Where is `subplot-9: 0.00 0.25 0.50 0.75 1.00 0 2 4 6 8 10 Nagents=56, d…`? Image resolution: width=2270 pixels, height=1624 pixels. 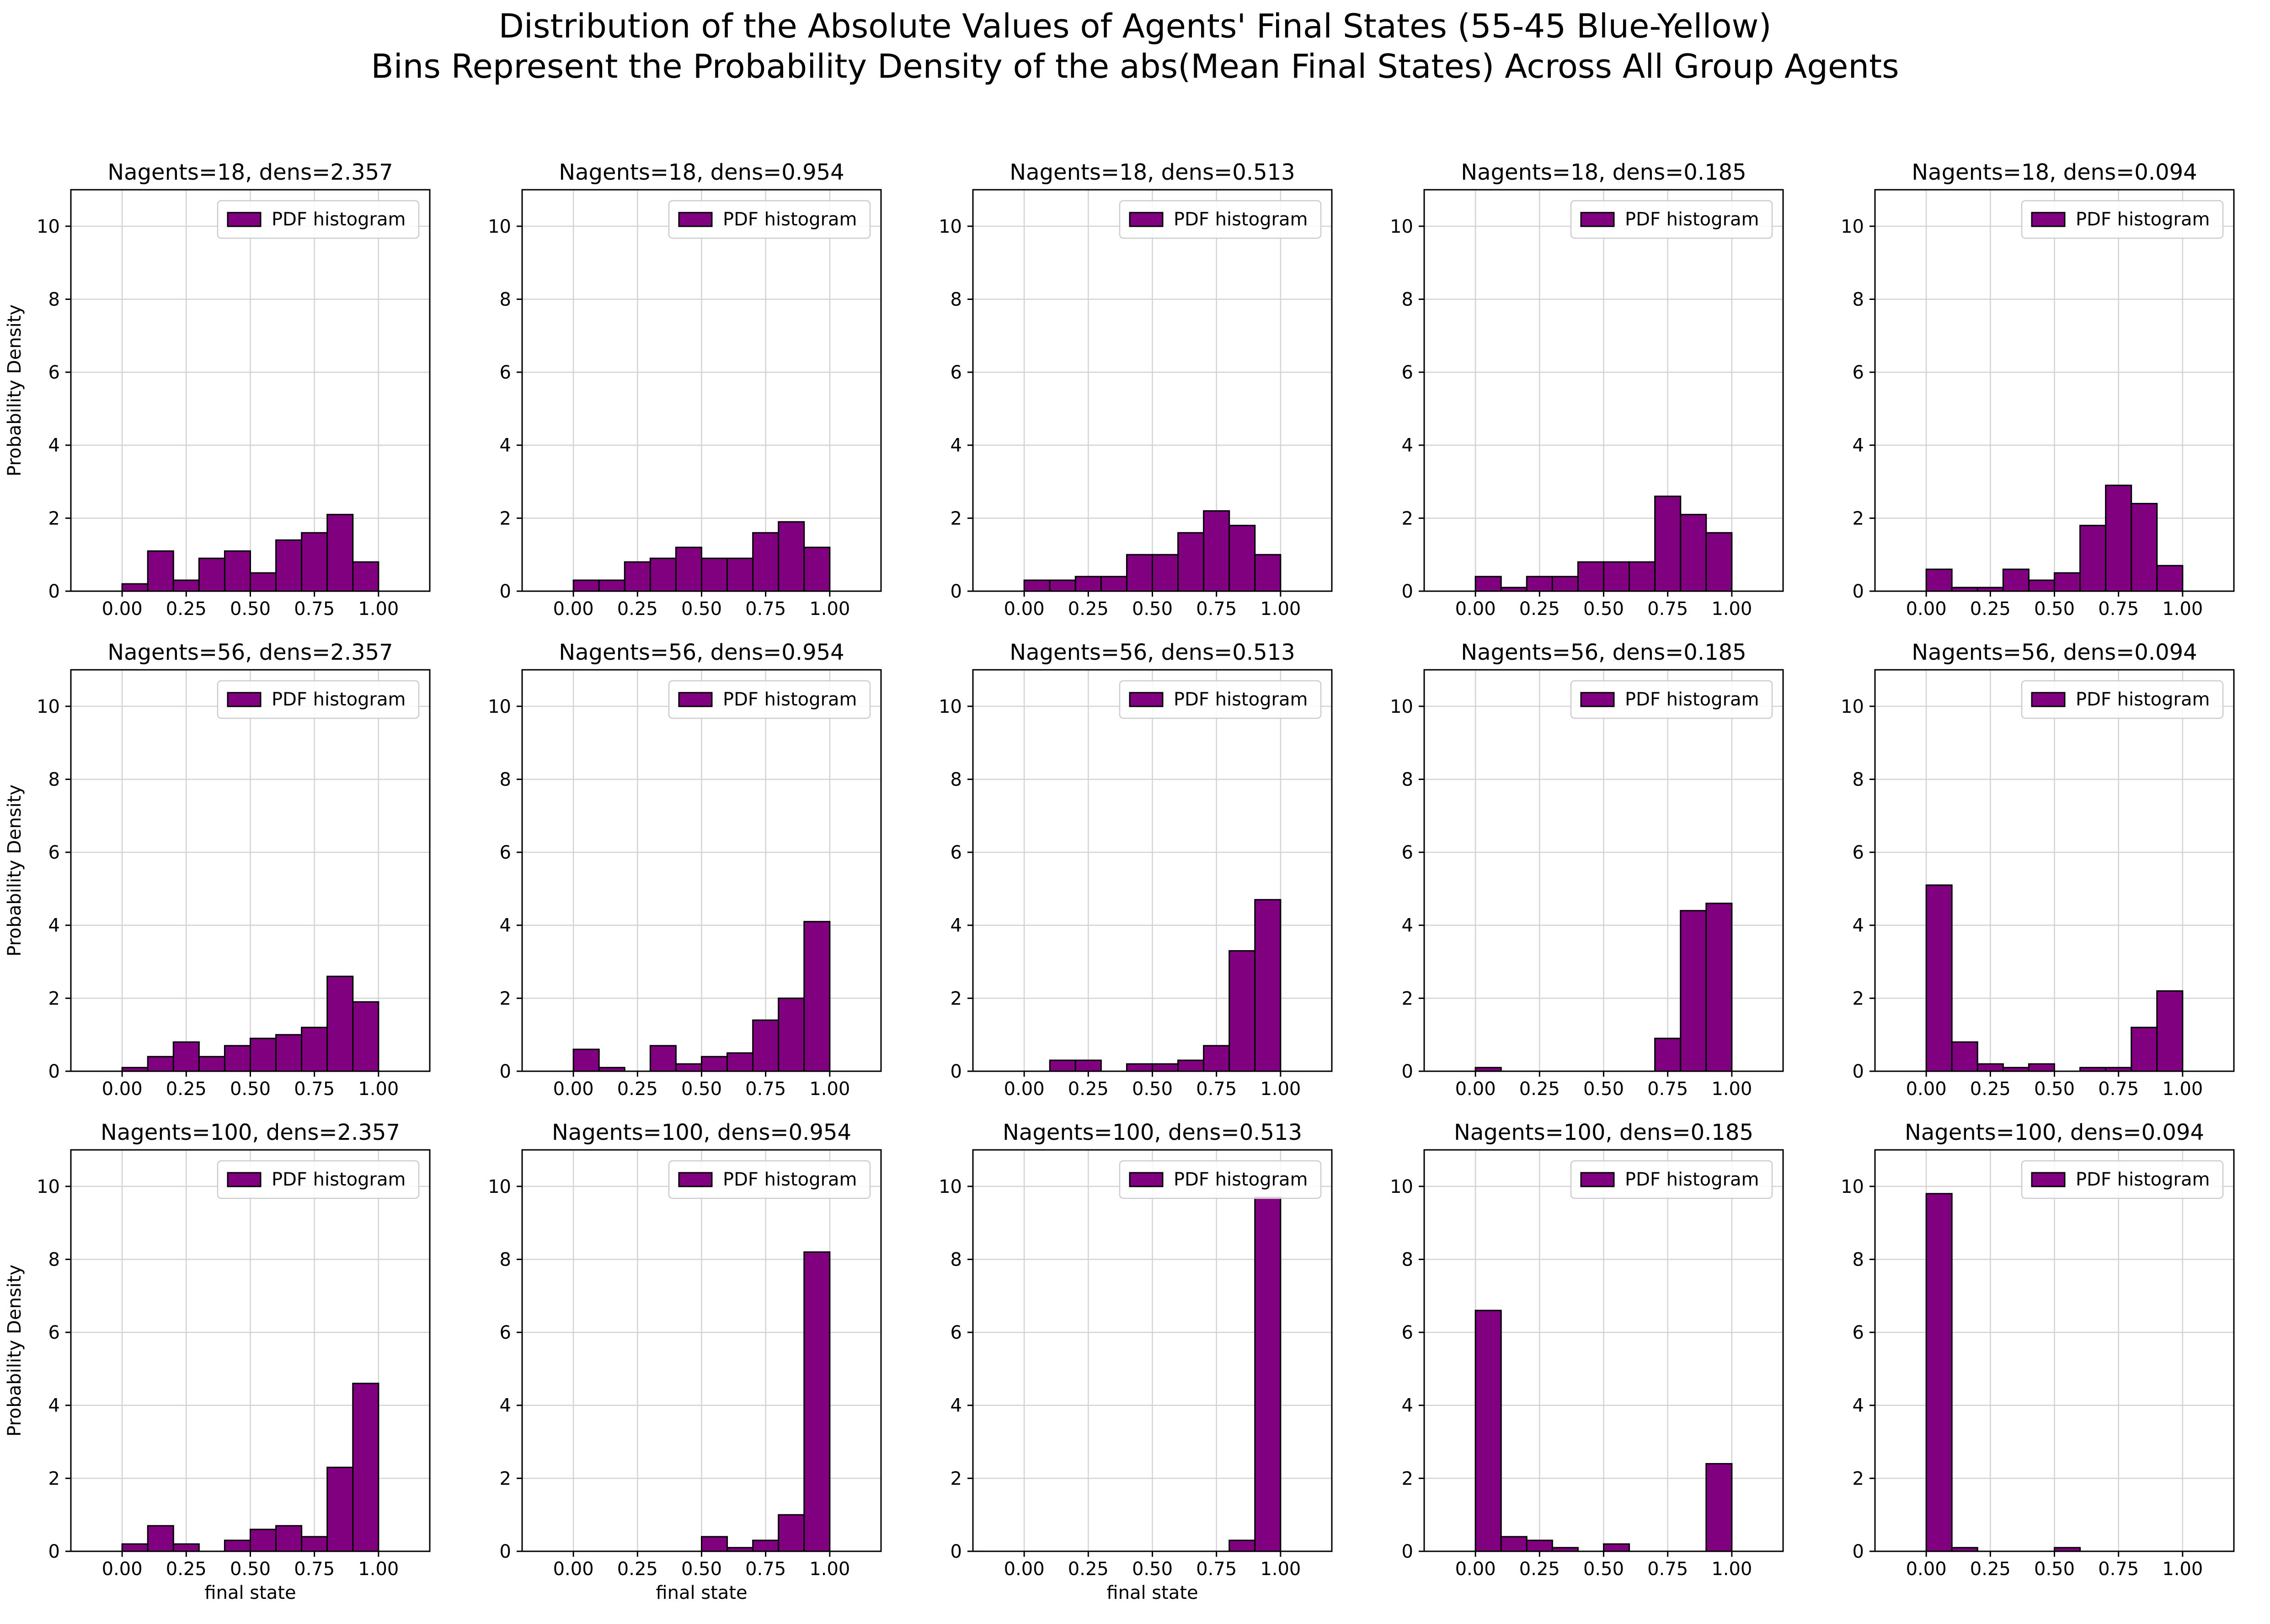
subplot-9: 0.00 0.25 0.50 0.75 1.00 0 2 4 6 8 10 Nagents=56, d… is located at coordinates (1587, 870).